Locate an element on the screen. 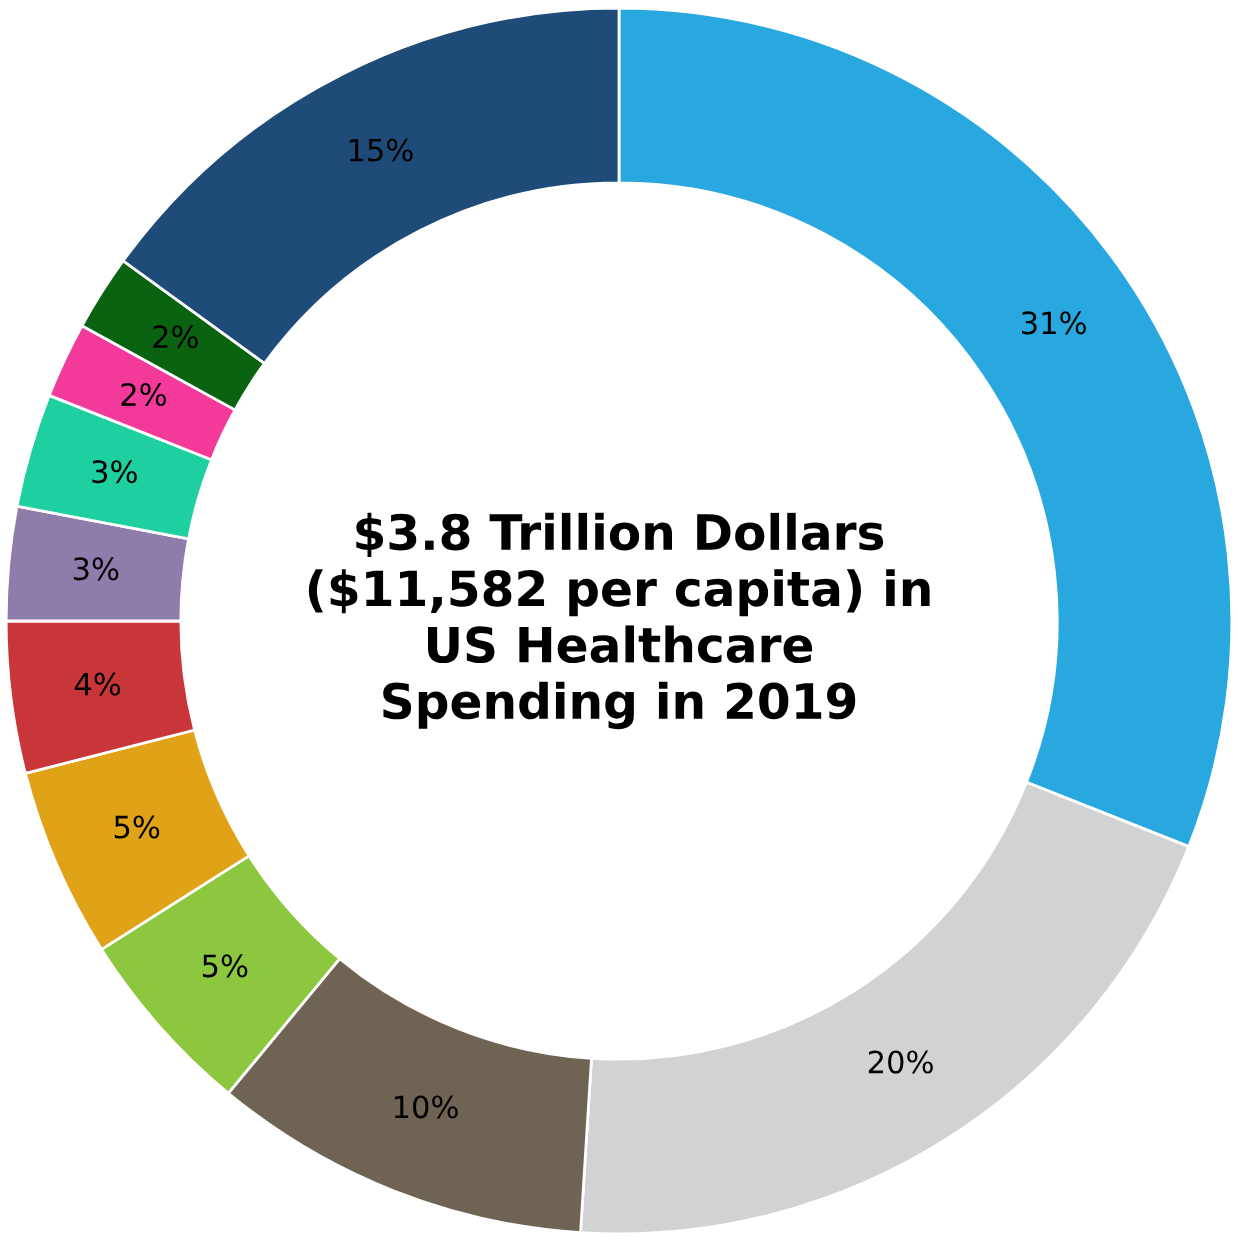 This screenshot has height=1242, width=1238. data-label: 10% is located at coordinates (426, 1107).